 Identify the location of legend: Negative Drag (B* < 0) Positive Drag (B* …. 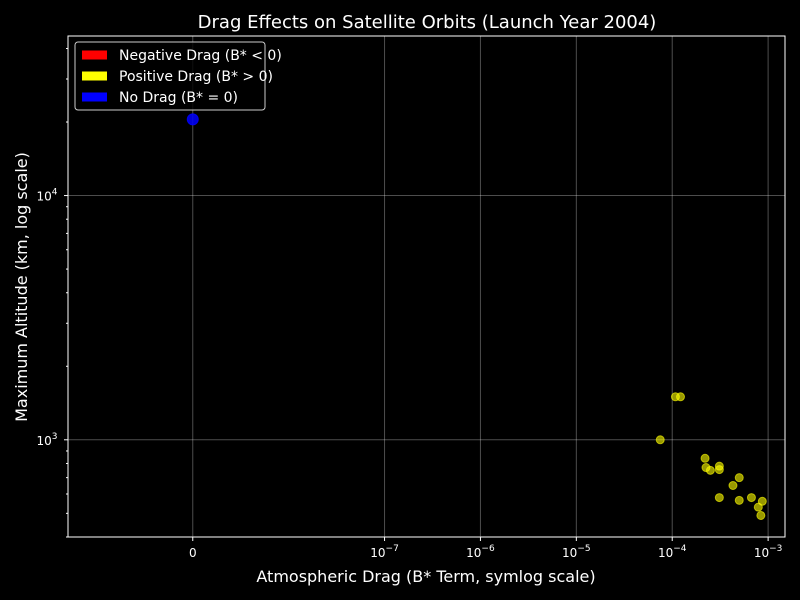
(178, 76).